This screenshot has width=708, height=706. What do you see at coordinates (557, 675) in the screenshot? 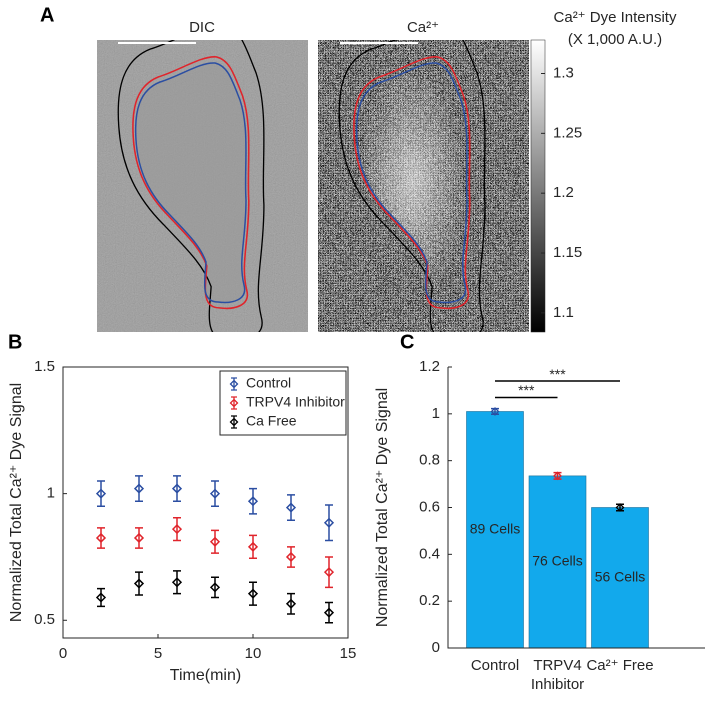
I see `x-tick-label: TRPV4 Inhibitor` at bounding box center [557, 675].